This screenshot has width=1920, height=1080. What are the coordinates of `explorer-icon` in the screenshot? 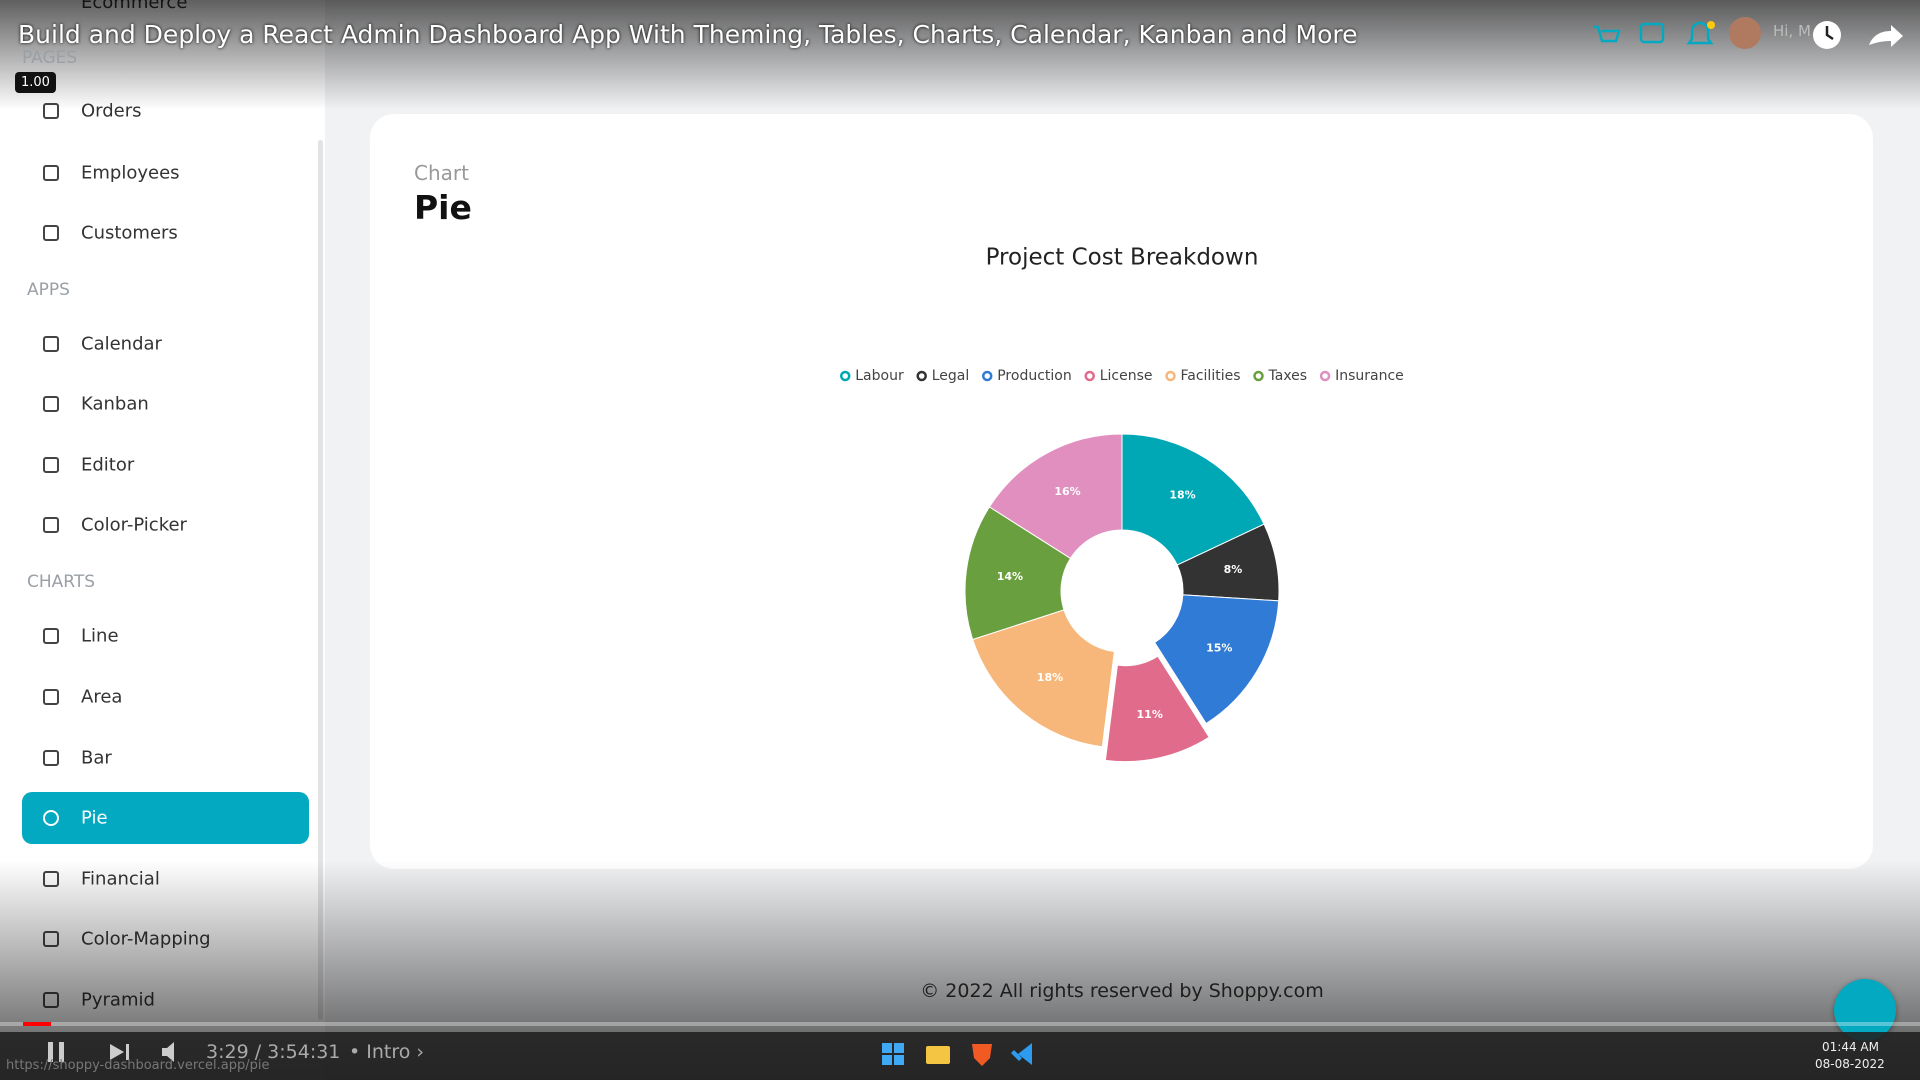 It's located at (938, 1055).